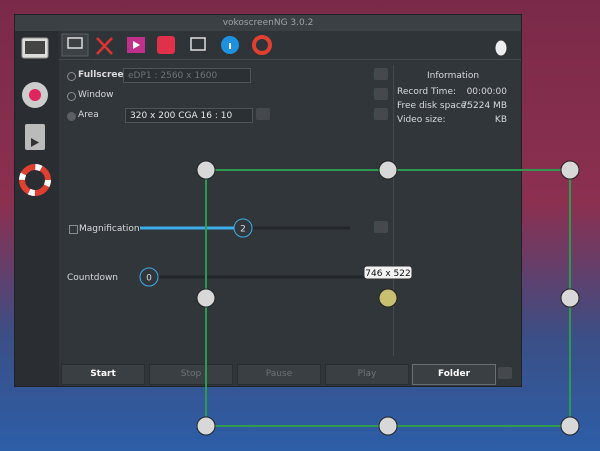 The image size is (600, 451). What do you see at coordinates (71, 116) in the screenshot?
I see `radio-area` at bounding box center [71, 116].